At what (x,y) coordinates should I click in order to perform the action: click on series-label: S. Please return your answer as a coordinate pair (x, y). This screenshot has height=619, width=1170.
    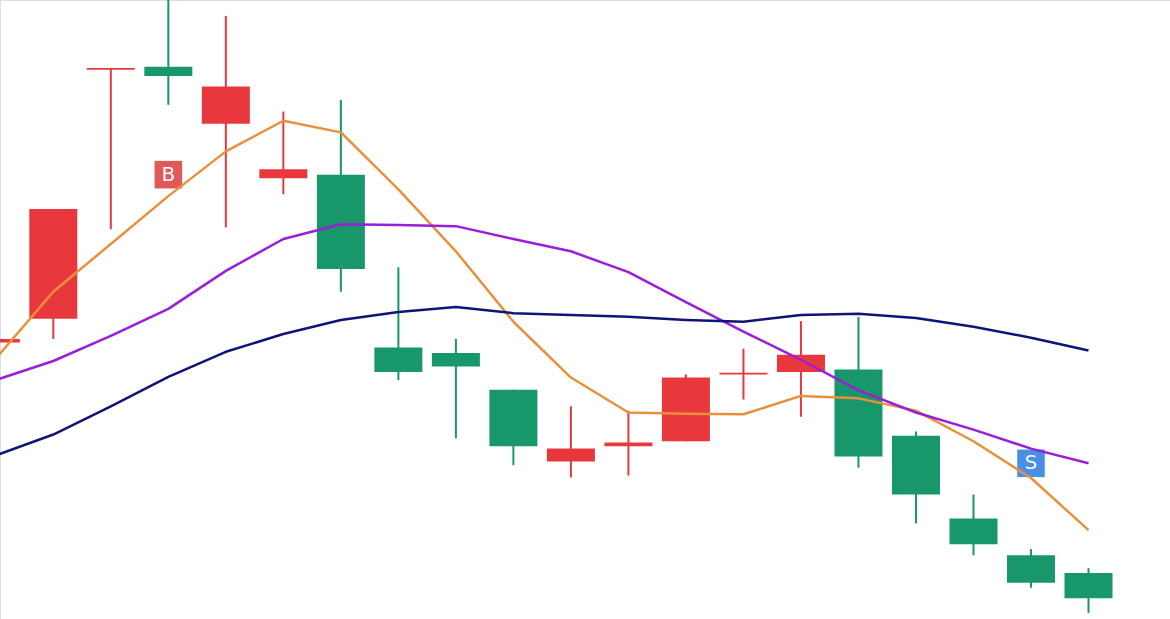
    Looking at the image, I should click on (1031, 462).